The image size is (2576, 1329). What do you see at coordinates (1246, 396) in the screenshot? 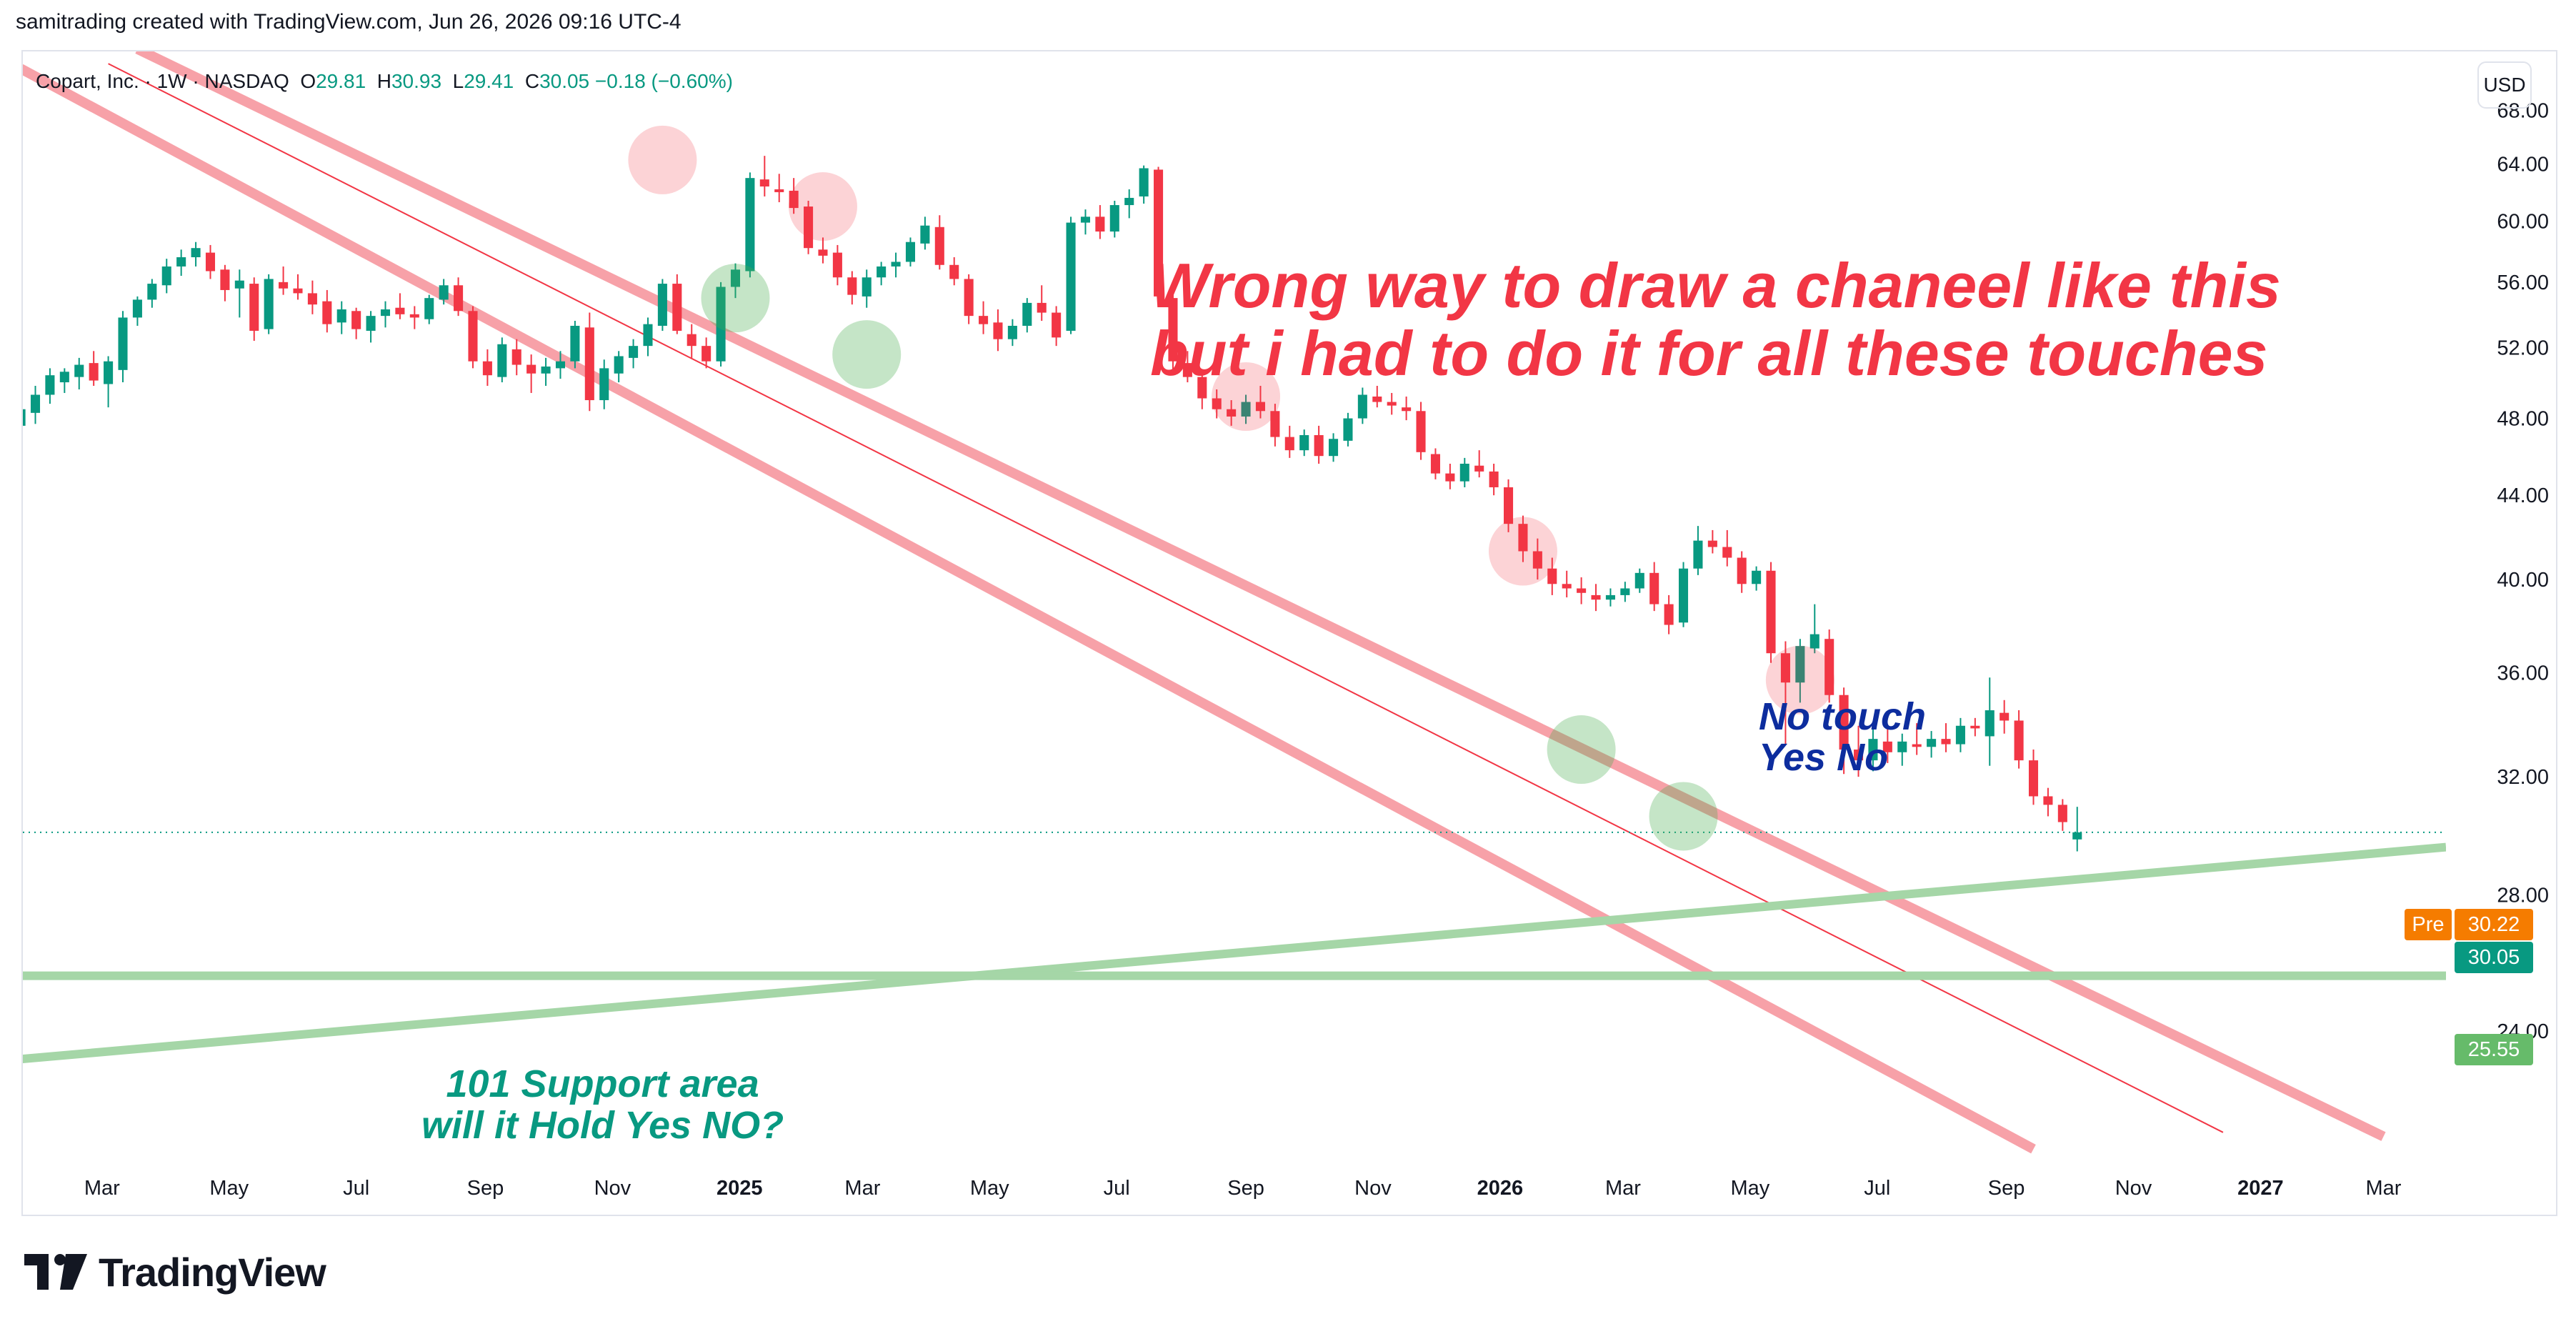
I see `resistance-touch-marker` at bounding box center [1246, 396].